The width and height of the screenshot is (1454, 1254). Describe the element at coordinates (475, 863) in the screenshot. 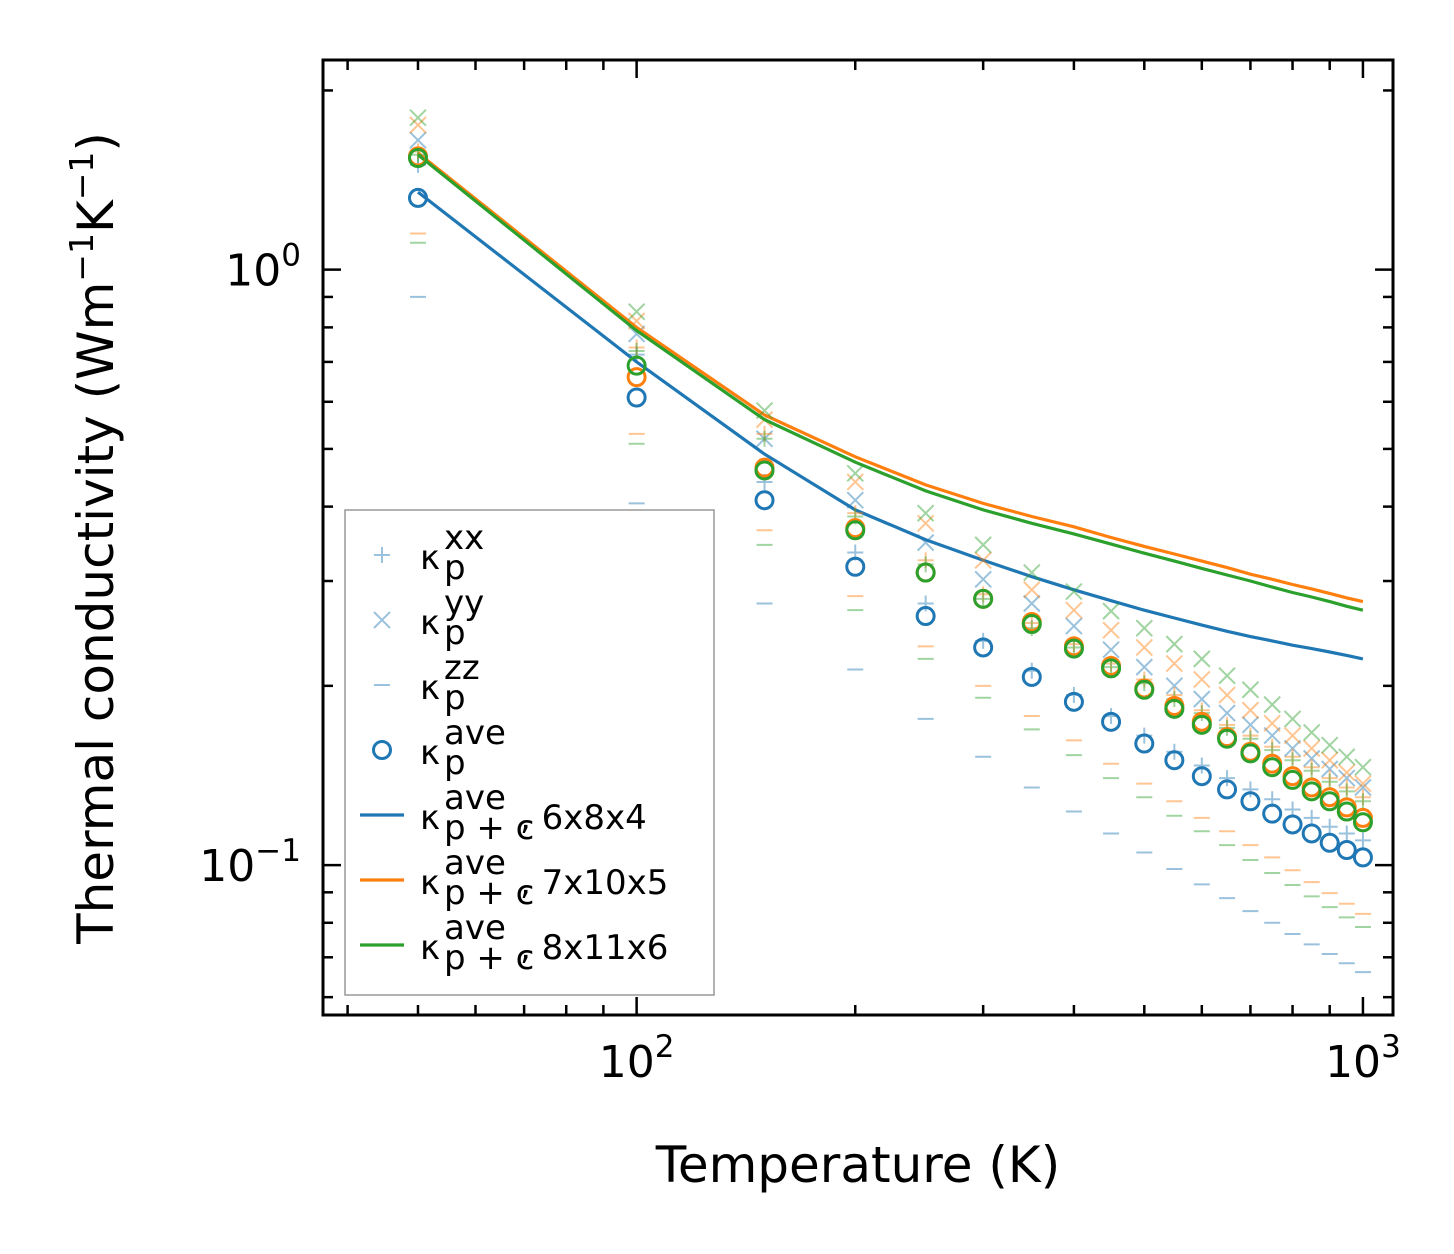

I see `legend-label-sup: ave` at that location.